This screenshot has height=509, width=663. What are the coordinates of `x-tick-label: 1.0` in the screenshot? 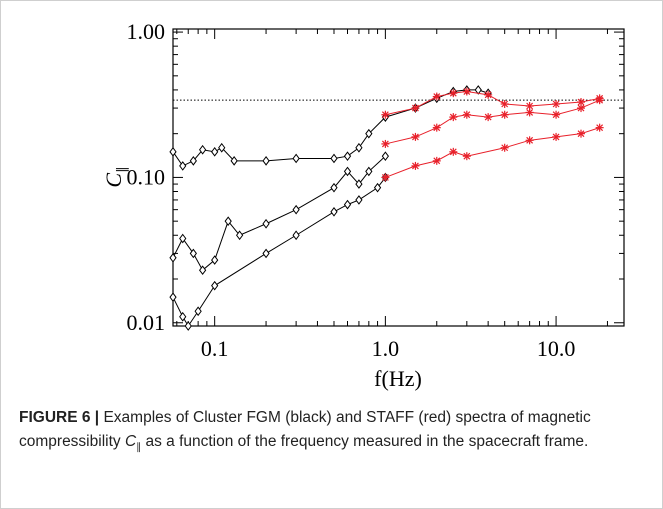 It's located at (386, 348).